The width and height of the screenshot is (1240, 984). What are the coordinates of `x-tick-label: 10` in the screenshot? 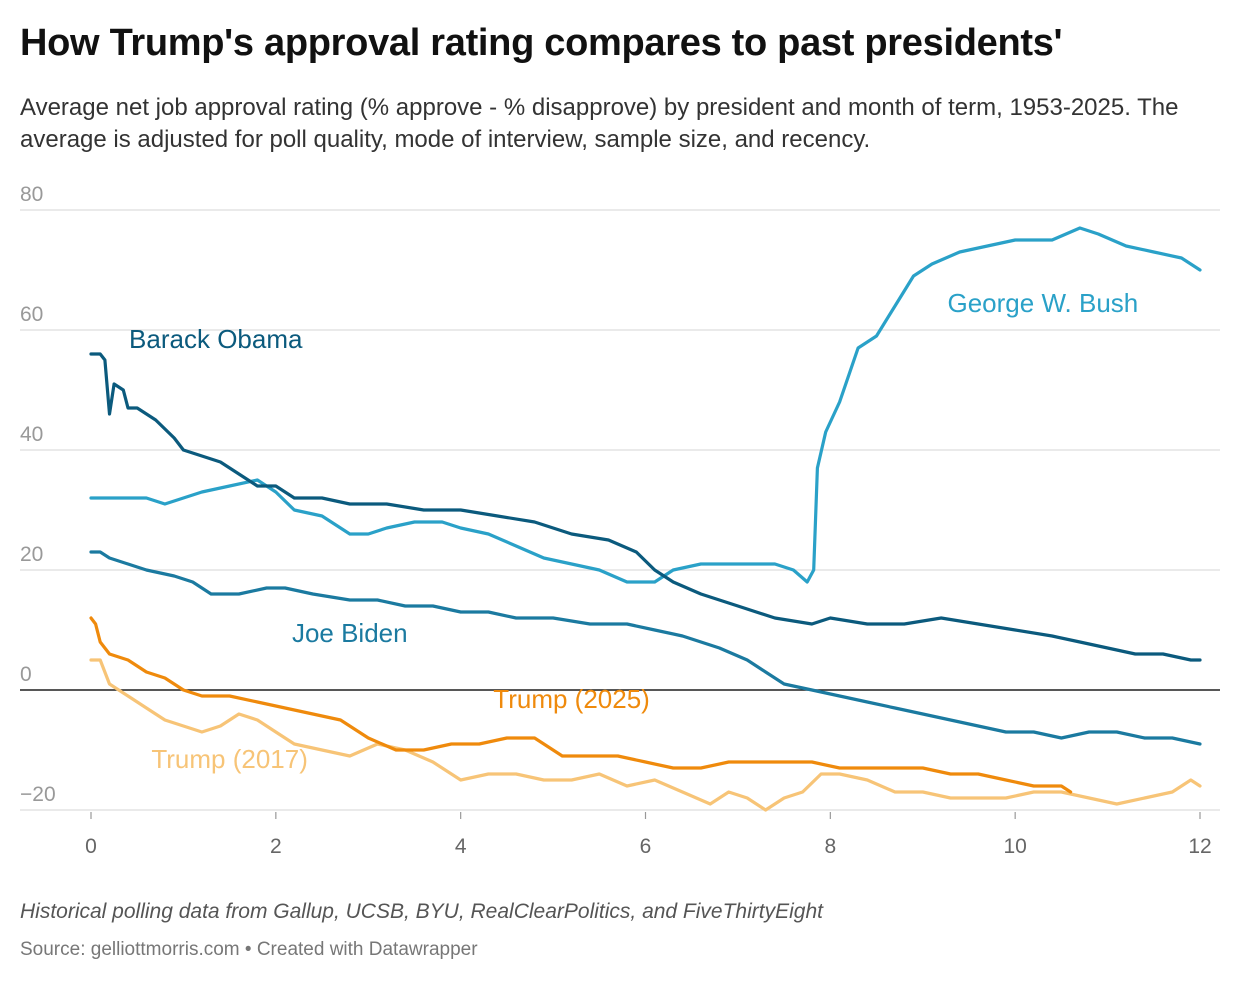 It's located at (1014, 846).